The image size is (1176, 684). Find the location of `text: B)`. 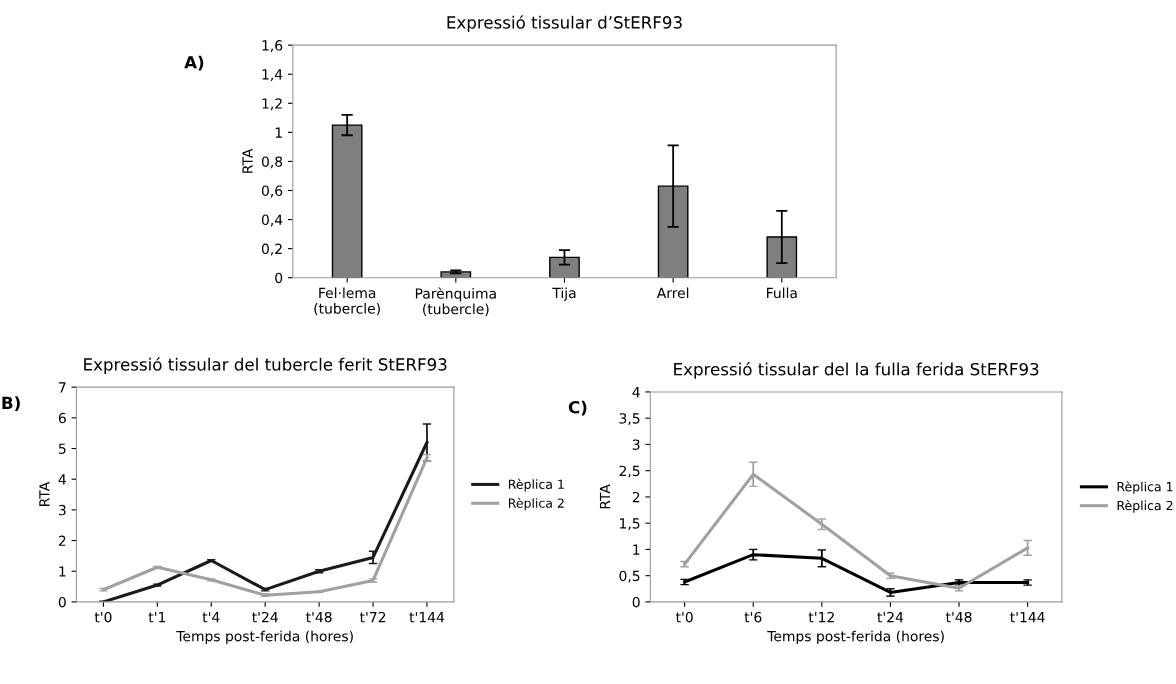

text: B) is located at coordinates (11, 404).